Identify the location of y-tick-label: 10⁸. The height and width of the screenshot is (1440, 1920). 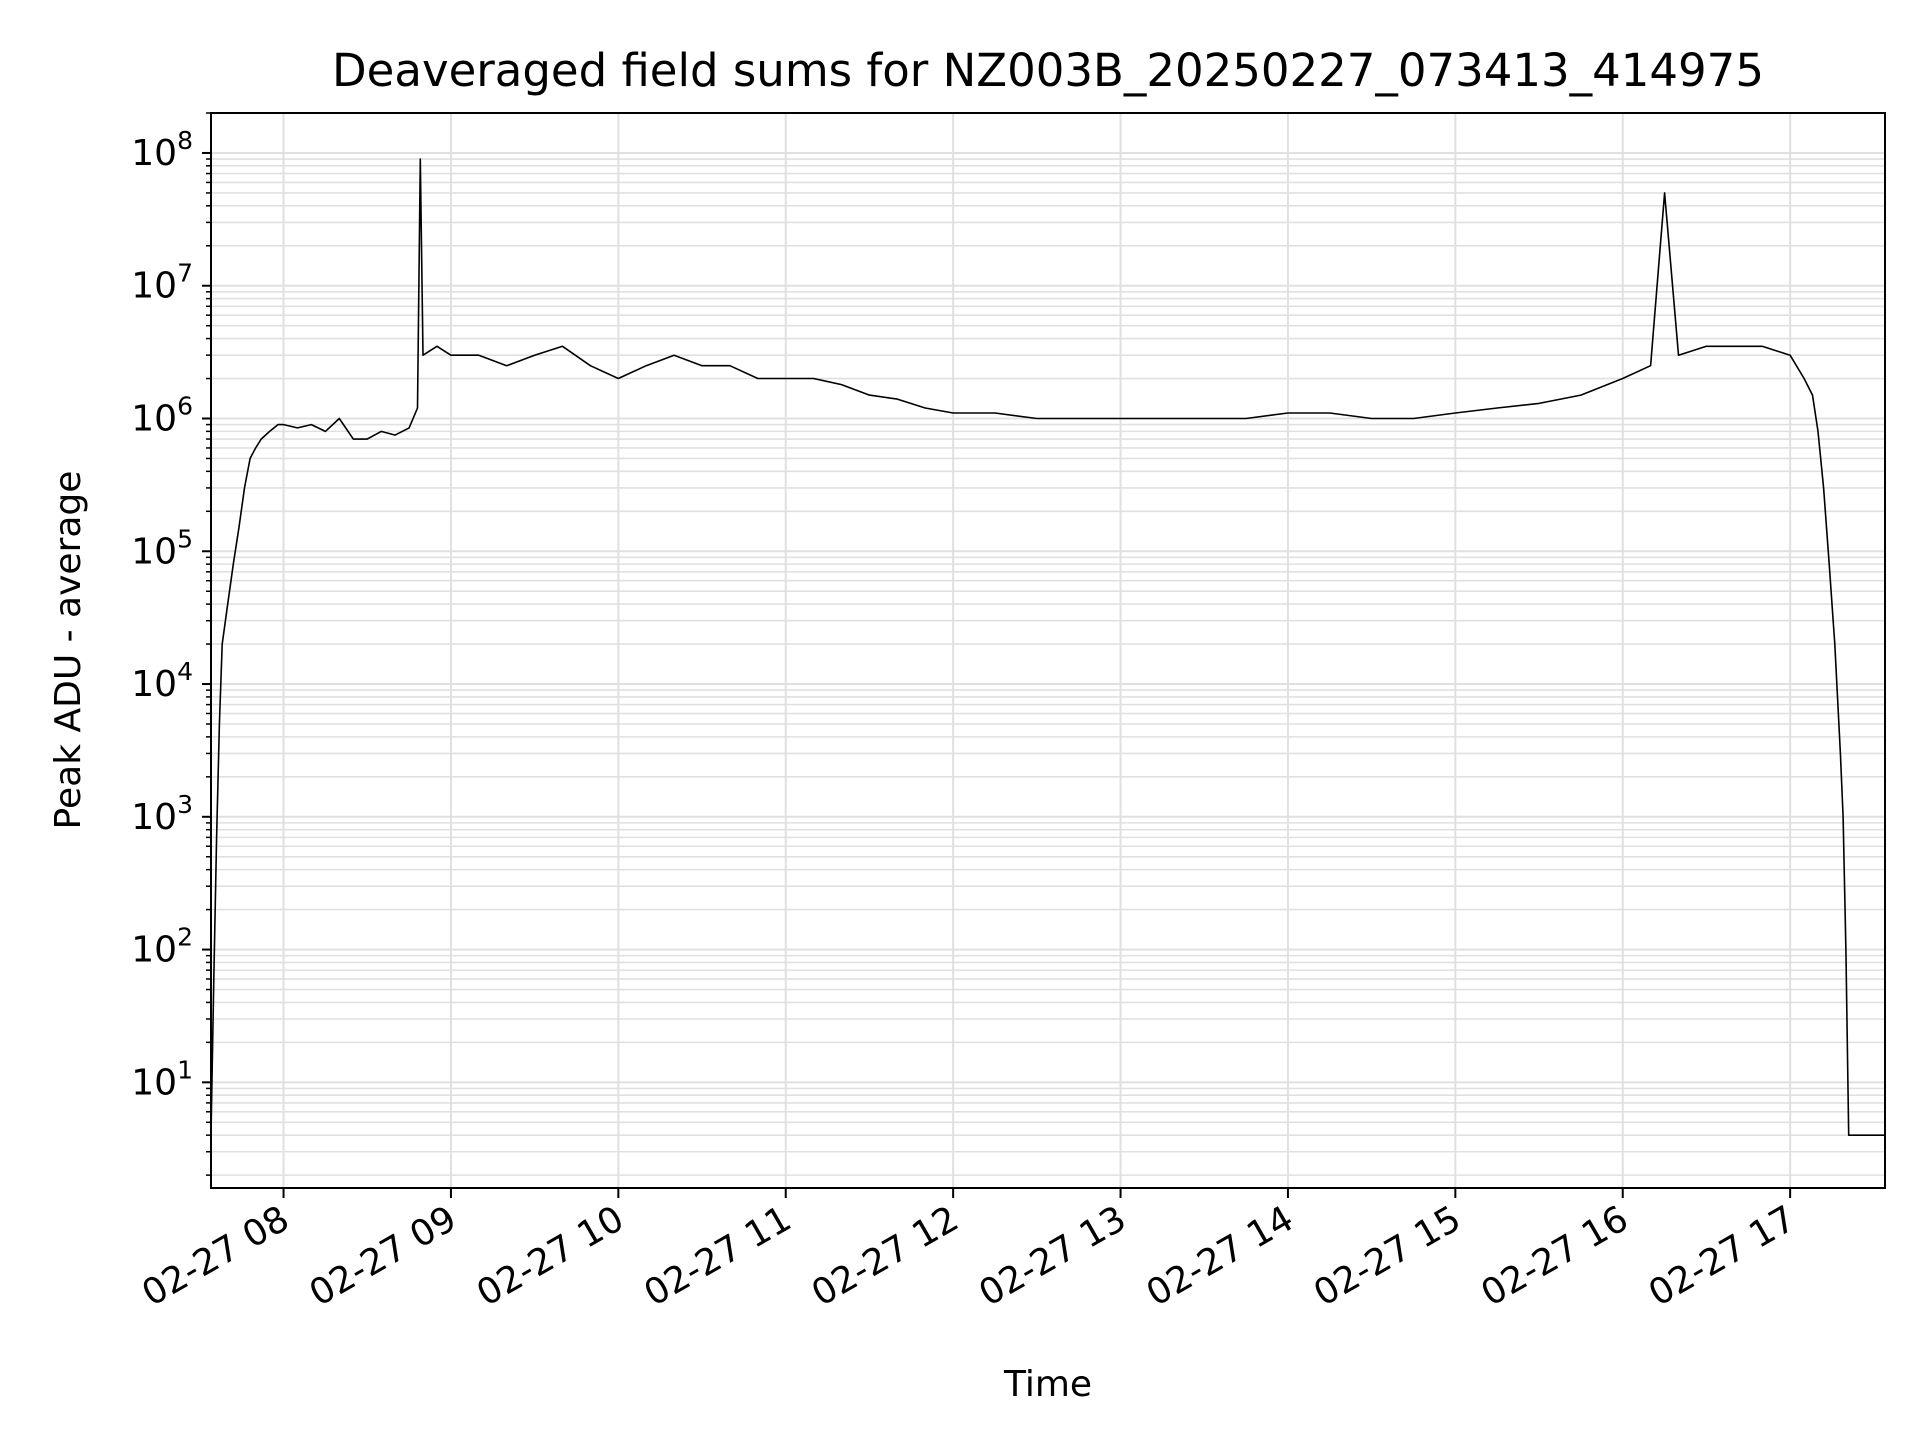
(162, 150).